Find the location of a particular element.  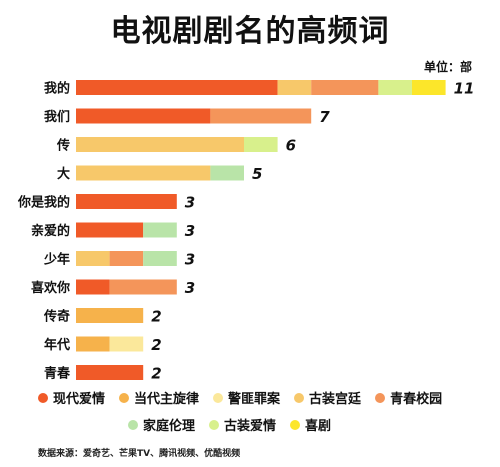

legend-row: 家庭伦理 古装爱情 喜剧 is located at coordinates (258, 424).